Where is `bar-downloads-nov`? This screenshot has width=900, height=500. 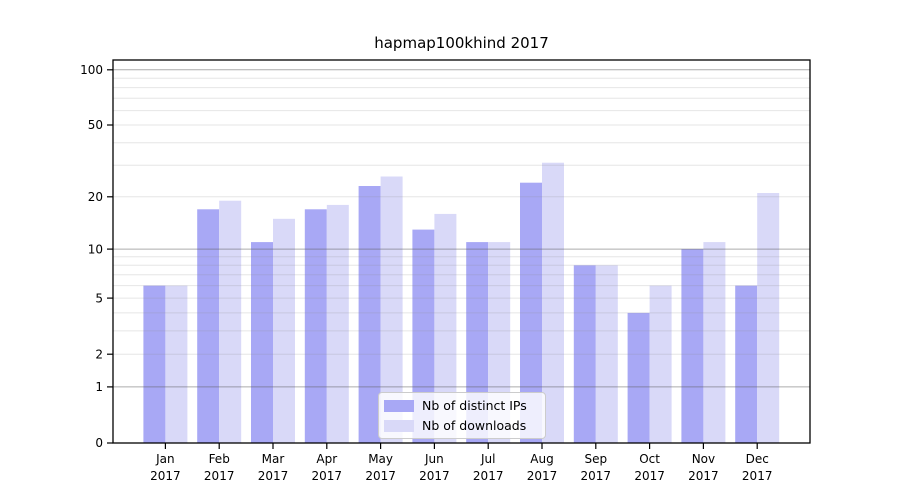
bar-downloads-nov is located at coordinates (714, 342).